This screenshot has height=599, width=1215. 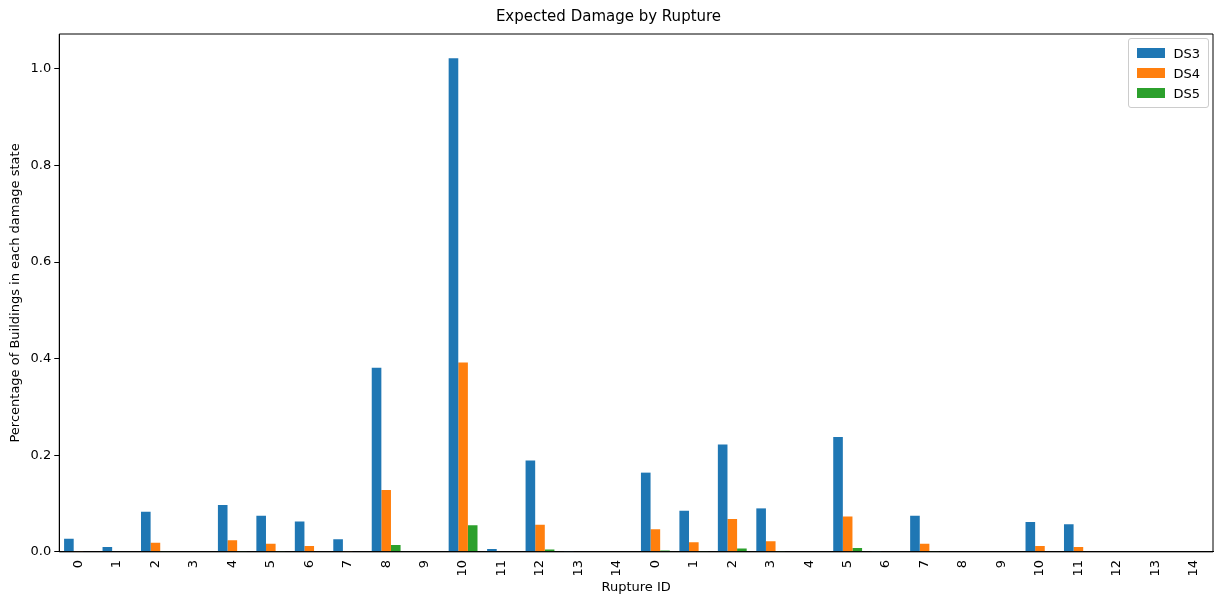 What do you see at coordinates (608, 15) in the screenshot?
I see `chart-title: Expected Damage by Rupture` at bounding box center [608, 15].